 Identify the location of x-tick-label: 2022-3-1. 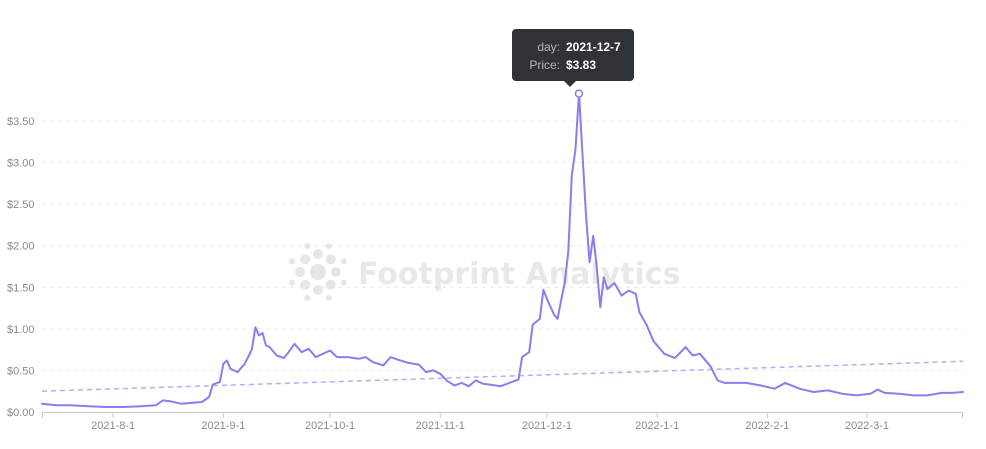
(867, 426).